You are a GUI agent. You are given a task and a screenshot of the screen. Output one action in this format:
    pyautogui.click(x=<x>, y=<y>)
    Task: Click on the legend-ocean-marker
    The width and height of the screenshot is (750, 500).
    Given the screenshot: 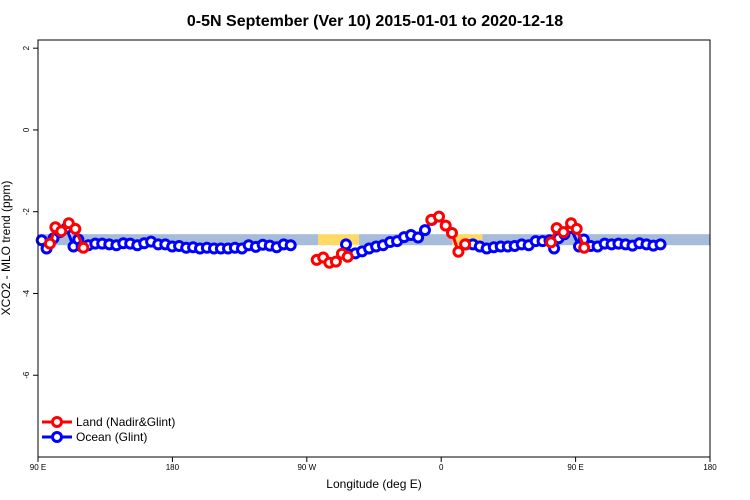 What is the action you would take?
    pyautogui.click(x=57, y=437)
    